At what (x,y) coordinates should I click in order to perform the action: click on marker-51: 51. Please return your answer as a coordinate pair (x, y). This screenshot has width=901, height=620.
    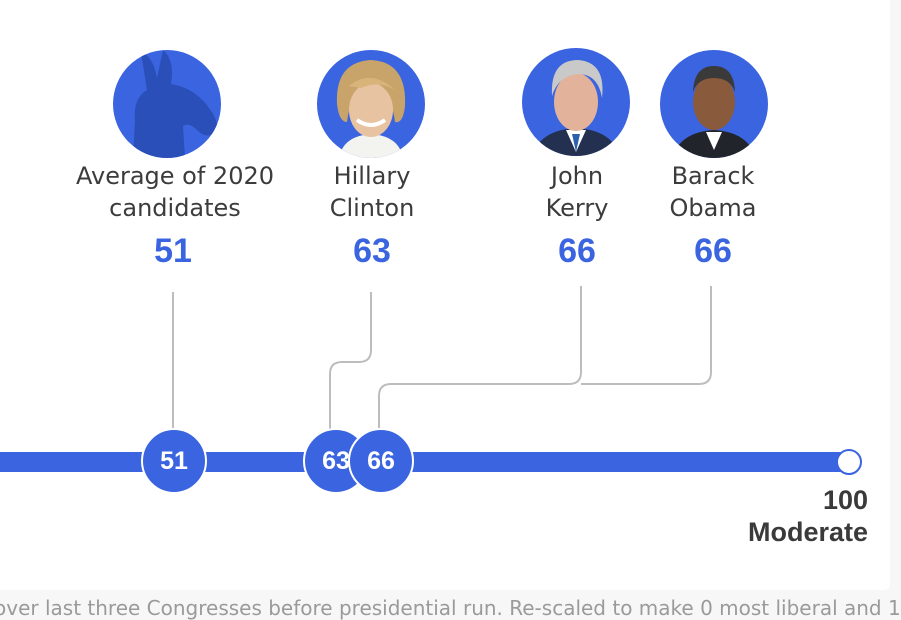
    Looking at the image, I should click on (174, 461).